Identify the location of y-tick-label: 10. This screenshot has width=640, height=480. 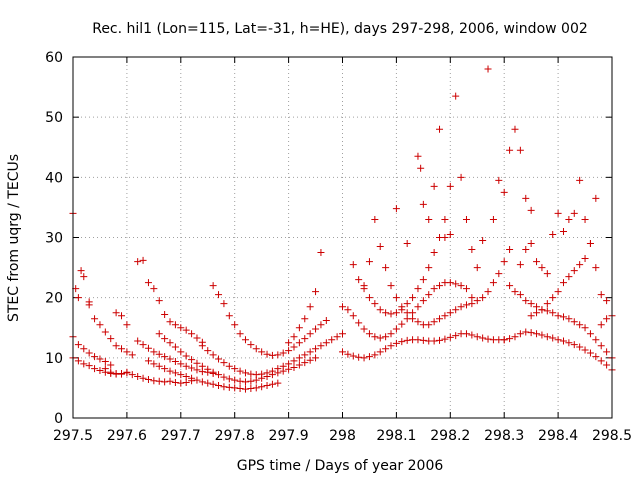
(54, 359).